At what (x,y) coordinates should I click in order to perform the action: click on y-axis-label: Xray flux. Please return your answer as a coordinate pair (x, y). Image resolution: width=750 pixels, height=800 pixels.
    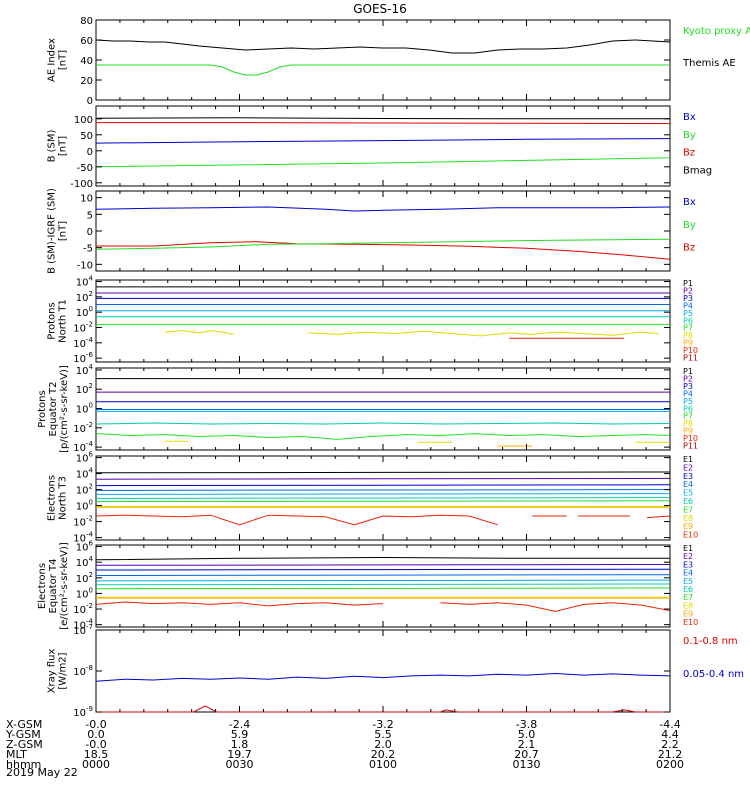
    Looking at the image, I should click on (52, 671).